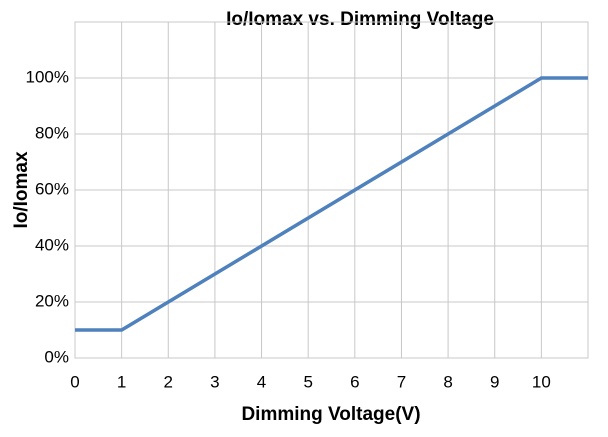  I want to click on x-tick-label: 1, so click(121, 381).